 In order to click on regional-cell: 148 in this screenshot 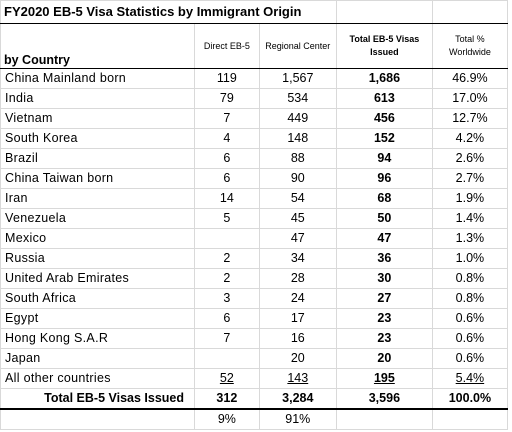, I will do `click(297, 138)`.